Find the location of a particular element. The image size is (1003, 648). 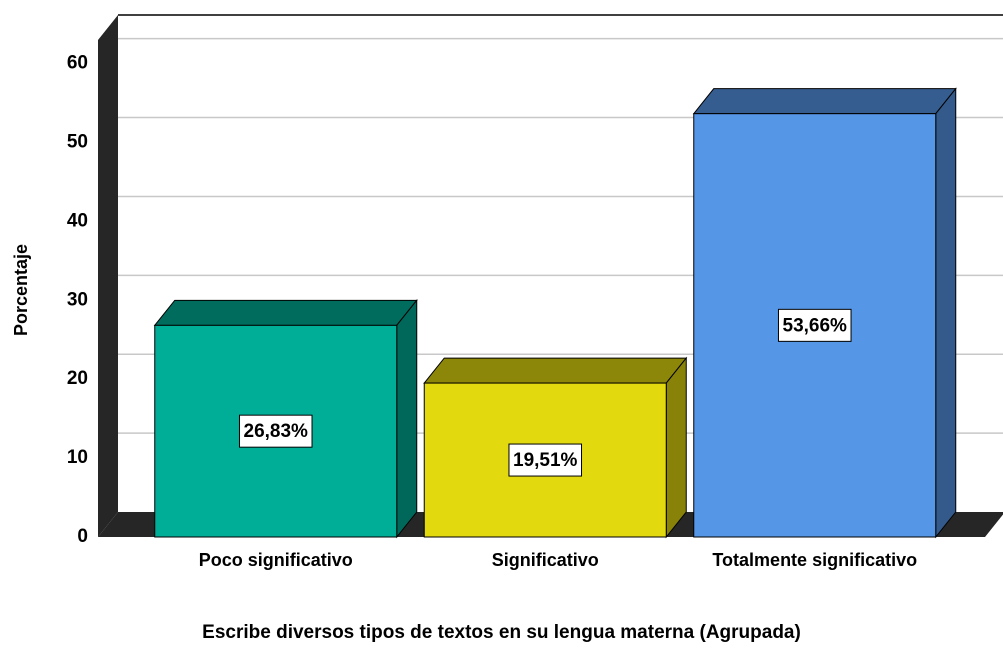

value-label: 53,66% is located at coordinates (815, 325).